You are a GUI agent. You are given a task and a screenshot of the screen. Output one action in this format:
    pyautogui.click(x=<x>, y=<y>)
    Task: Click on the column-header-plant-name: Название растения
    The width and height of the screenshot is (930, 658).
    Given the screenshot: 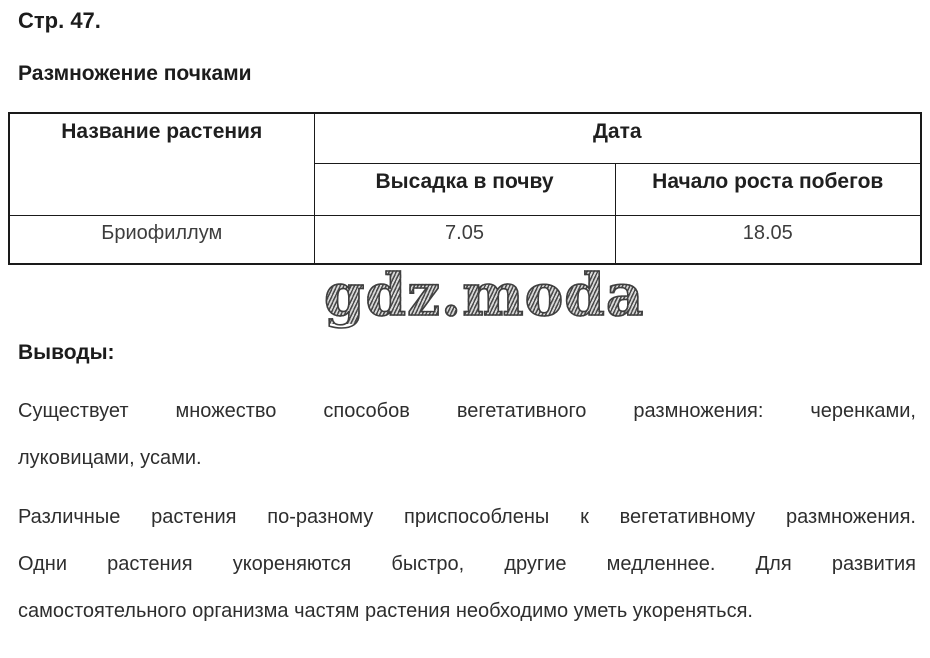 What is the action you would take?
    pyautogui.click(x=161, y=164)
    